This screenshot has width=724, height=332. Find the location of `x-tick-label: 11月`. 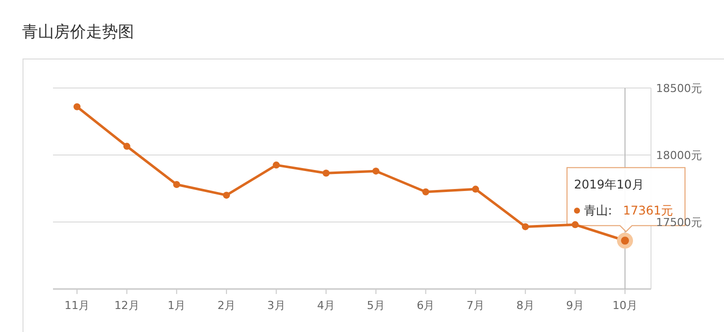

x-tick-label: 11月 is located at coordinates (77, 305).